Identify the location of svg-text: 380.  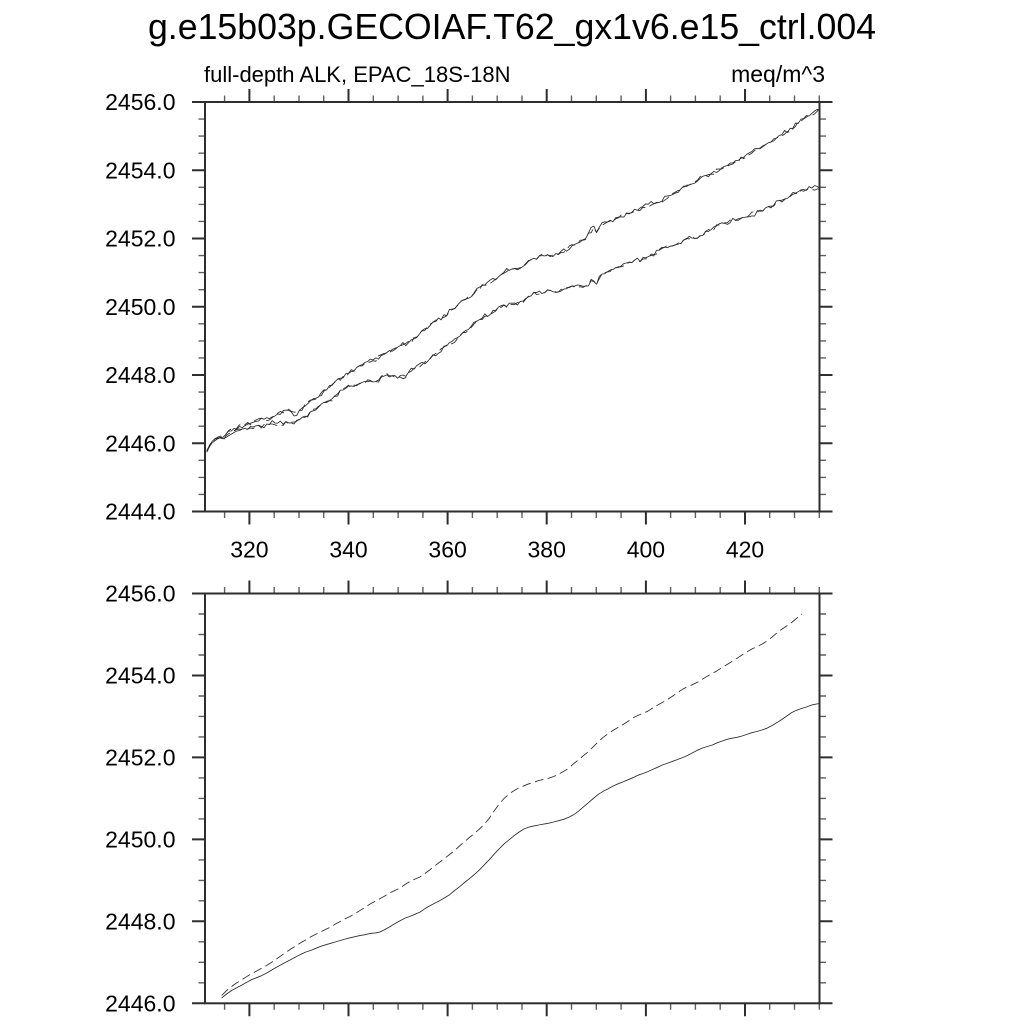
(547, 550).